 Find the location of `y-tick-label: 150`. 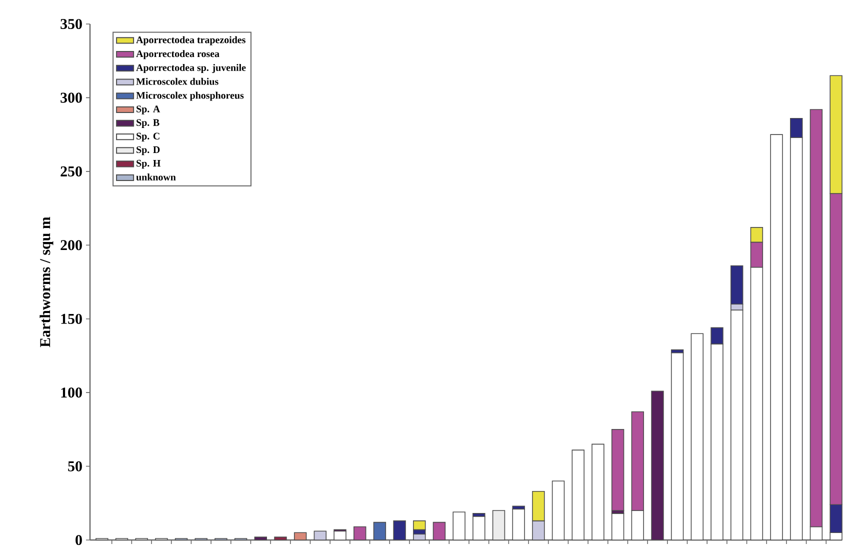

y-tick-label: 150 is located at coordinates (71, 319).